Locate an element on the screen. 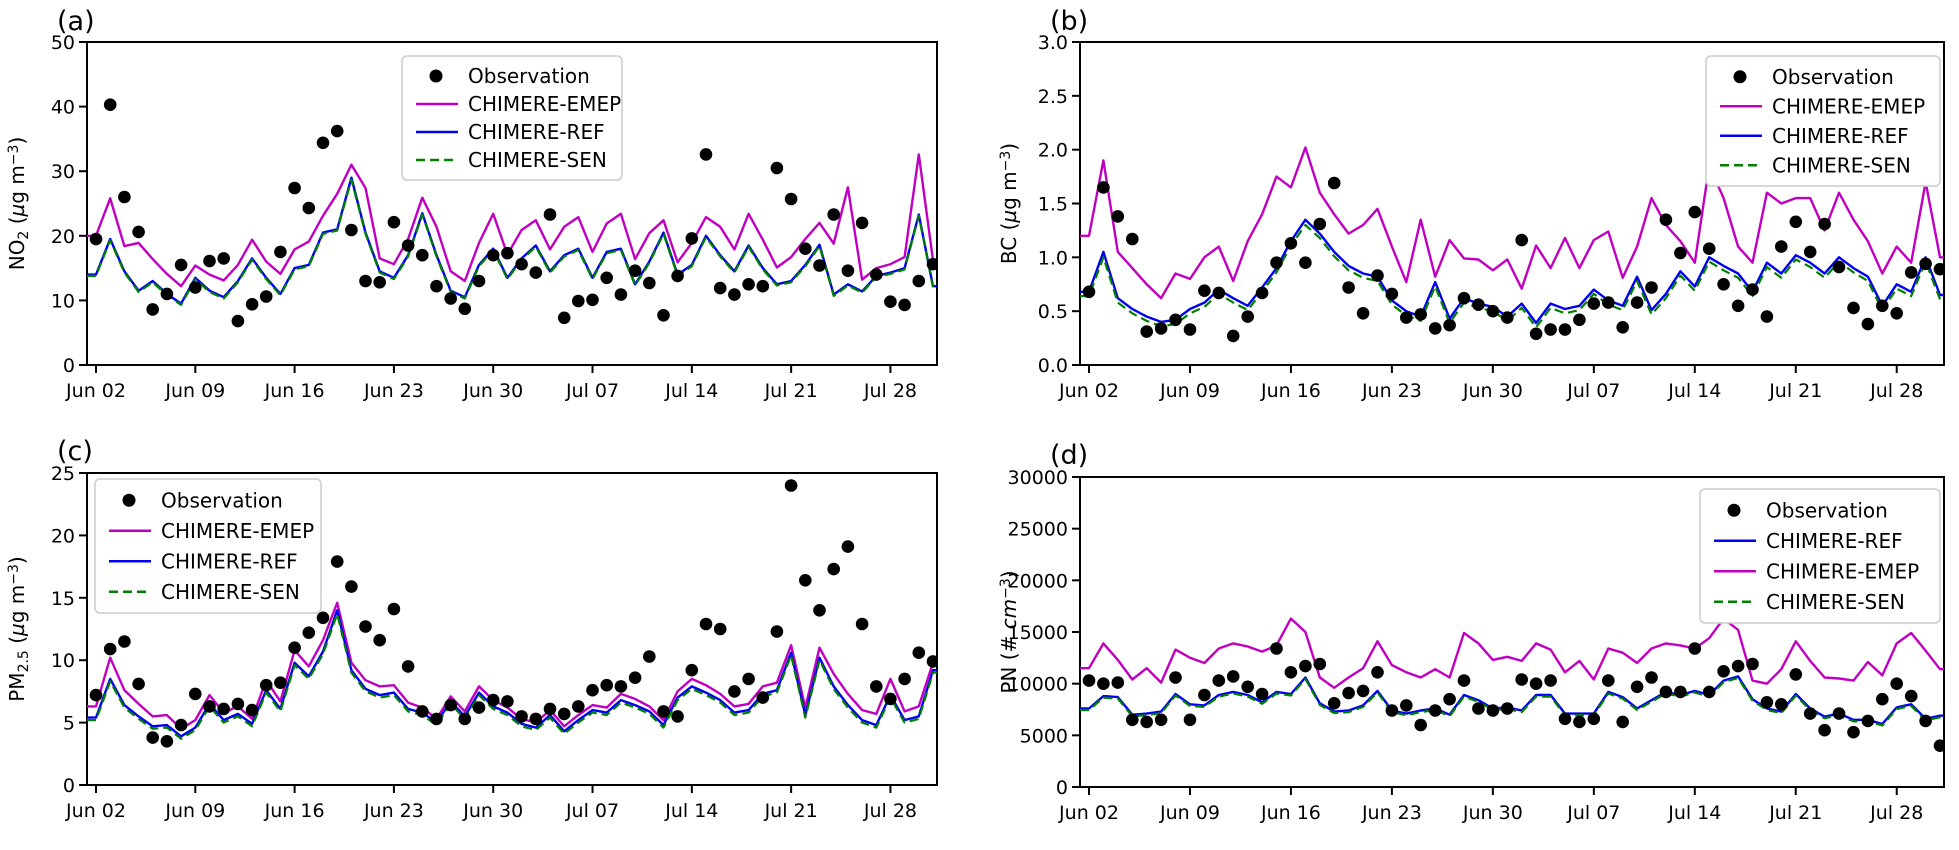 This screenshot has height=850, width=1959. y-tick-label: 10 is located at coordinates (63, 301).